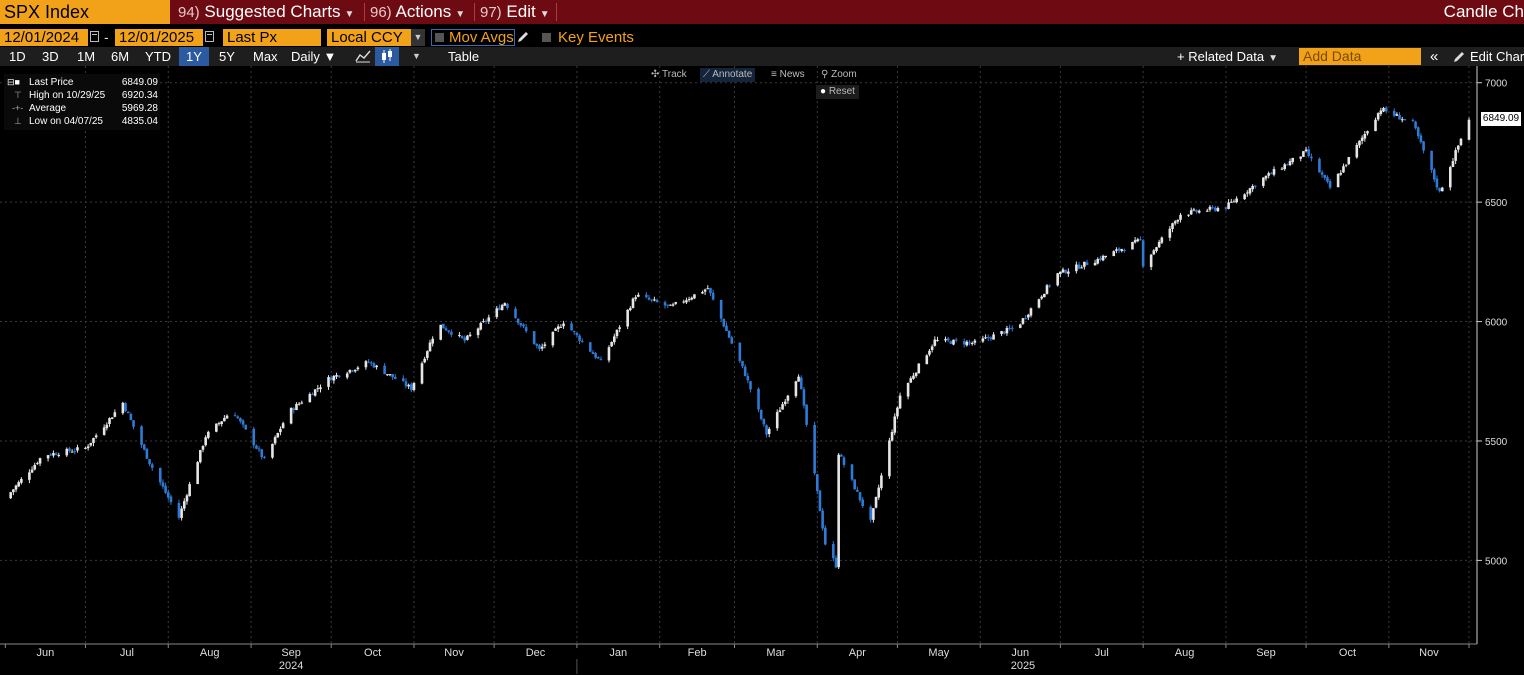  I want to click on actions-menu: 96) Actions ▼, so click(417, 12).